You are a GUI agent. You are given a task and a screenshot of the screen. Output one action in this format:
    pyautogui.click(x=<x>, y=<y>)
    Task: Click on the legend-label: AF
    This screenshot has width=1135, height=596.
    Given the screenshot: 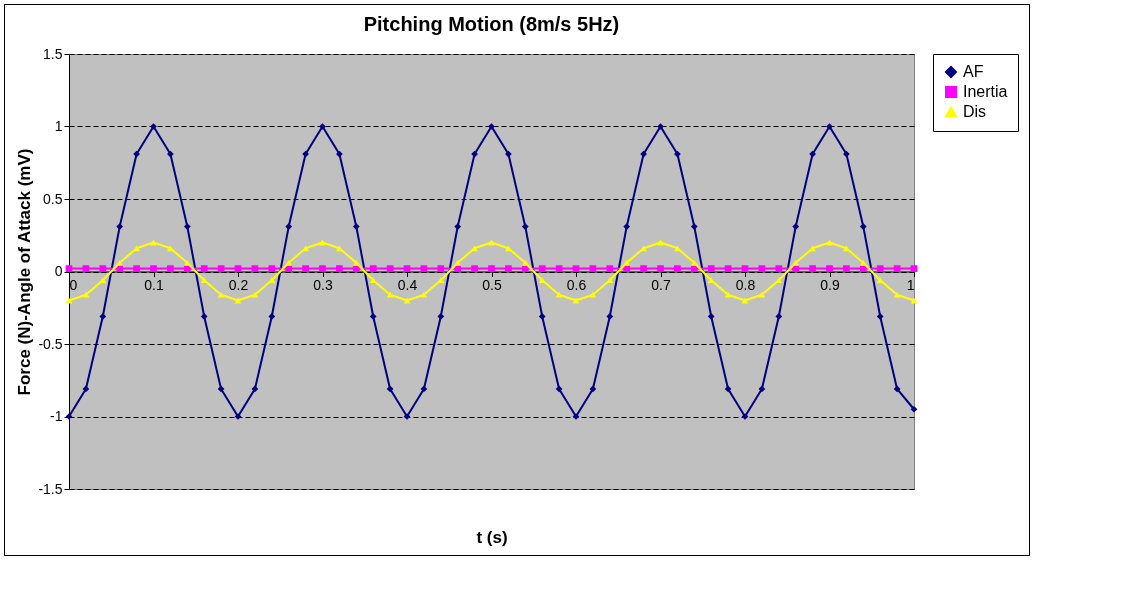 What is the action you would take?
    pyautogui.click(x=973, y=71)
    